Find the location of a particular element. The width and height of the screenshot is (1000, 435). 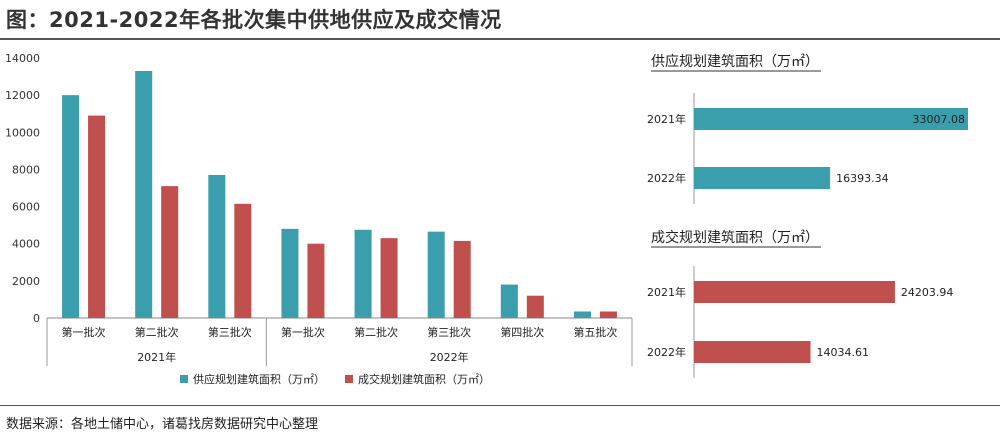

y-tick-label: 4000 is located at coordinates (26, 244).